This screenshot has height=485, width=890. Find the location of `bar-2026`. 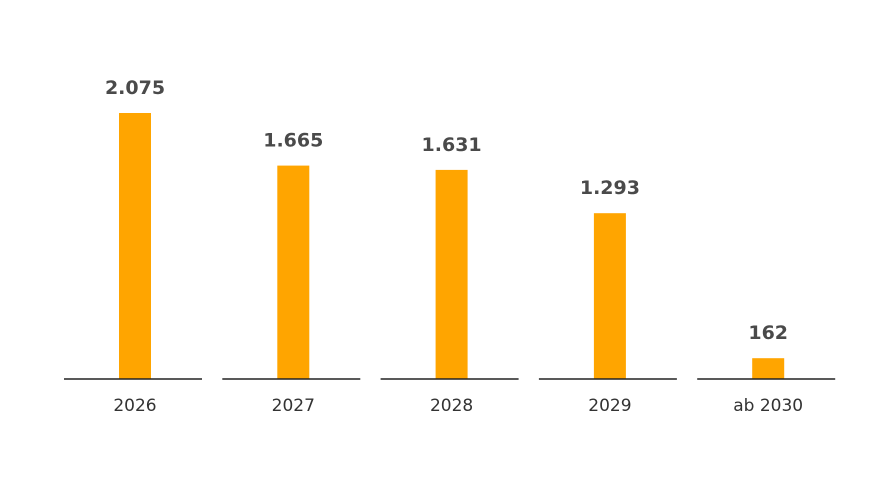

bar-2026 is located at coordinates (135, 246).